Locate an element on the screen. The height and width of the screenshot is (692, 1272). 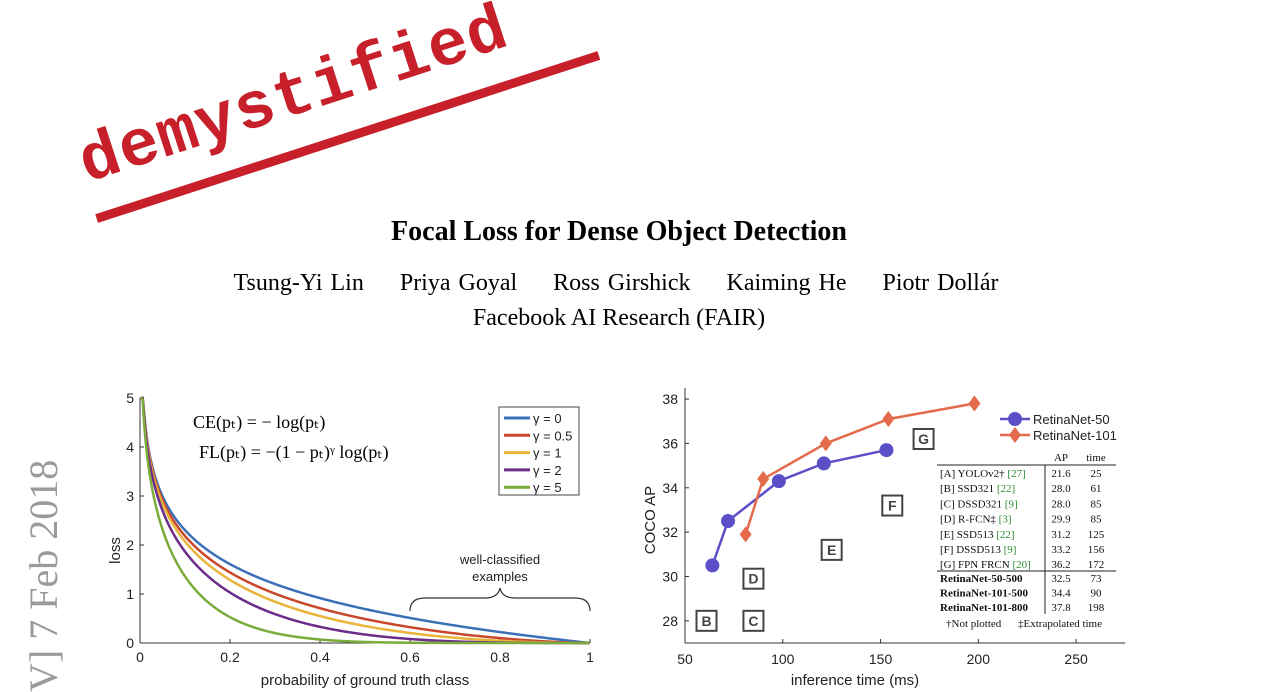
legend-label: γ = 5 is located at coordinates (547, 487).